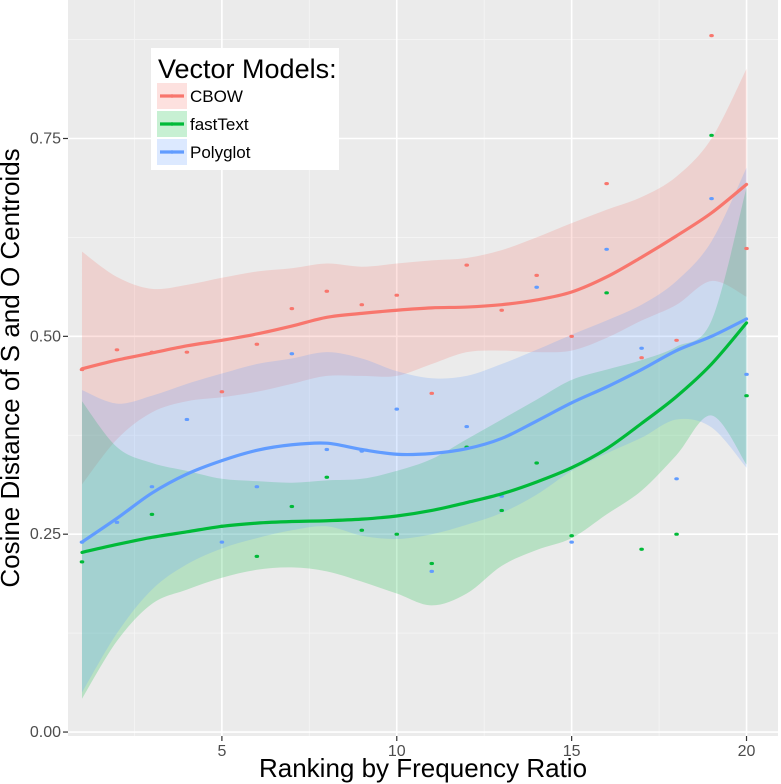  I want to click on legend: Vector Models: CBOW fastText Polyglot, so click(245, 109).